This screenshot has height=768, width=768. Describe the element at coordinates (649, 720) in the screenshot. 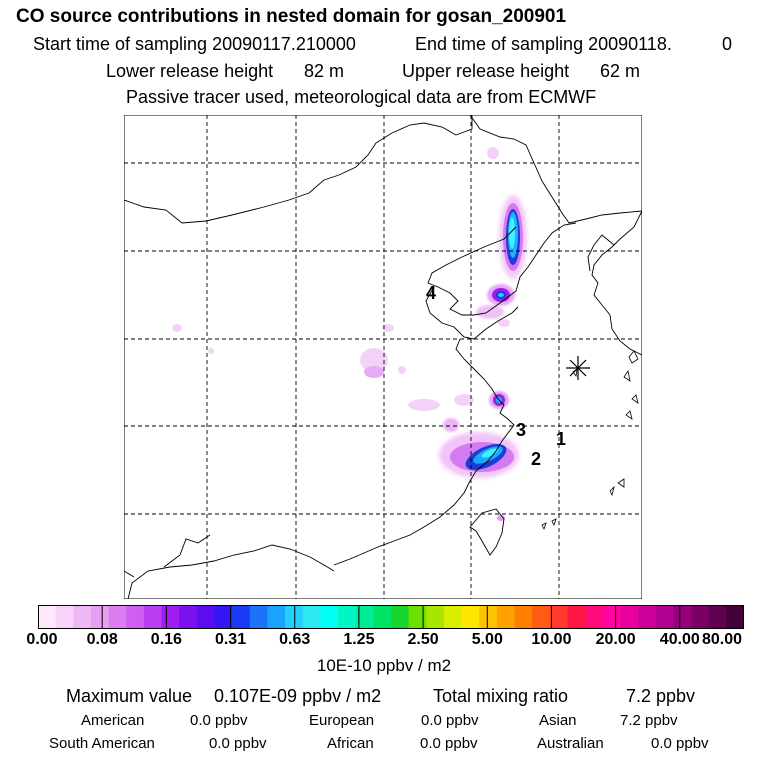

I see `region-value-asian: 7.2 ppbv` at that location.